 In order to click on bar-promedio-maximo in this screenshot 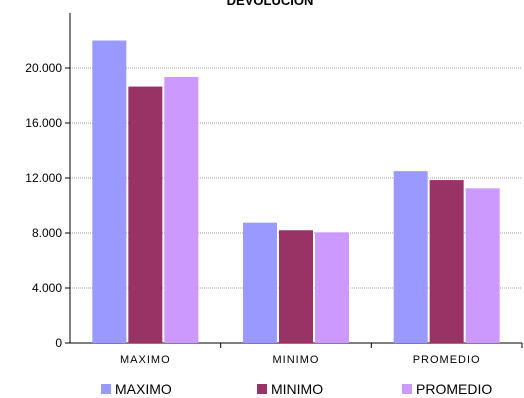, I will do `click(181, 209)`.